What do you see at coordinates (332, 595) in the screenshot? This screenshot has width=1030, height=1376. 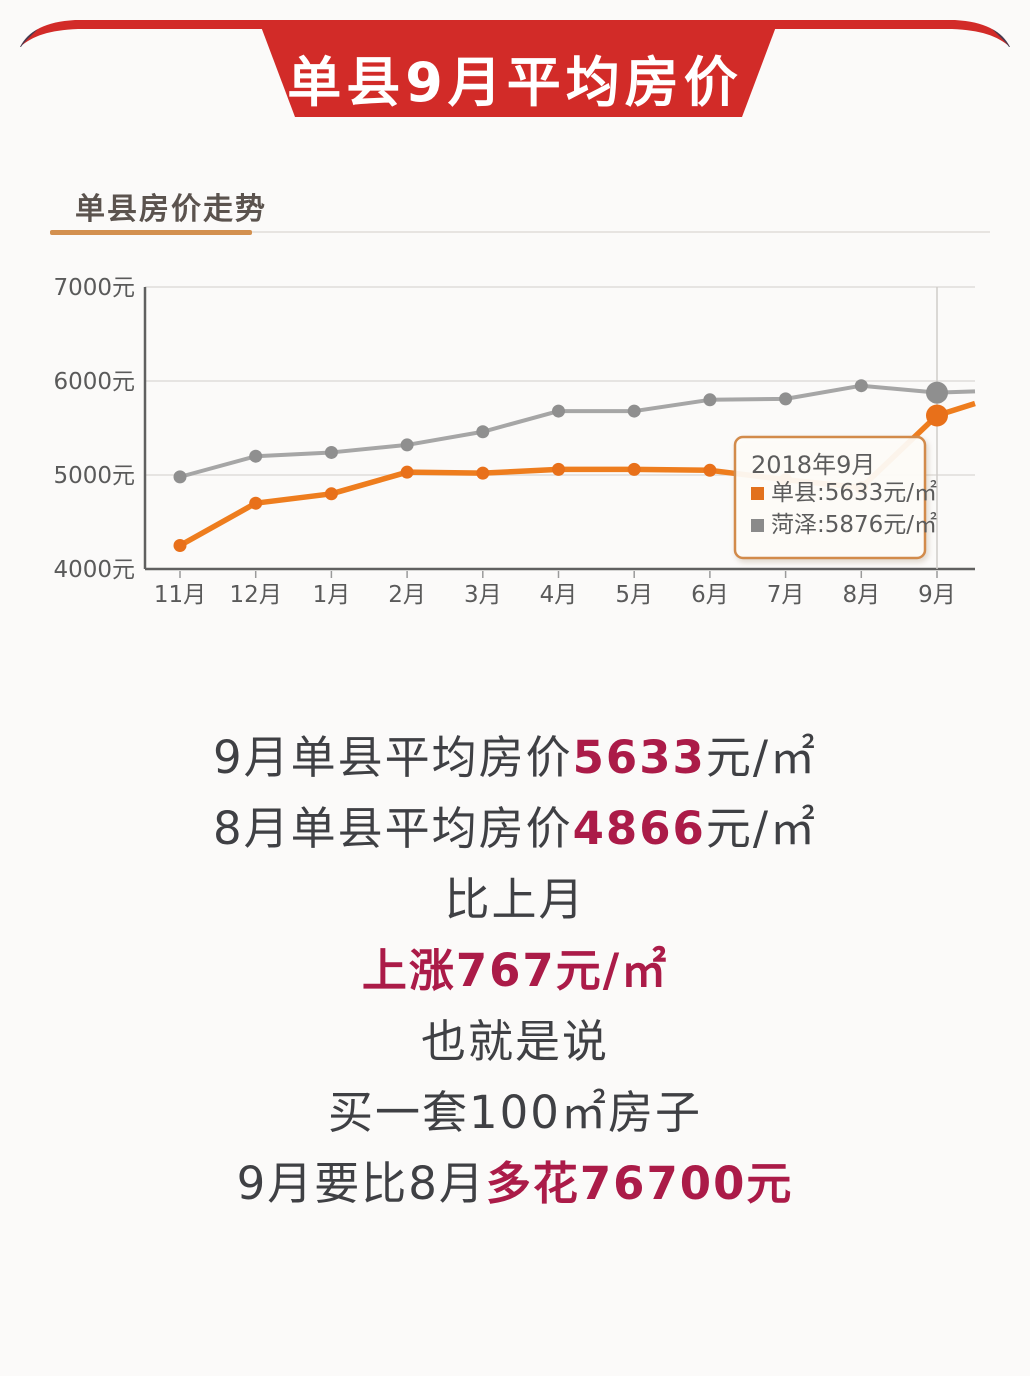 I see `x-tick-label: 1月` at bounding box center [332, 595].